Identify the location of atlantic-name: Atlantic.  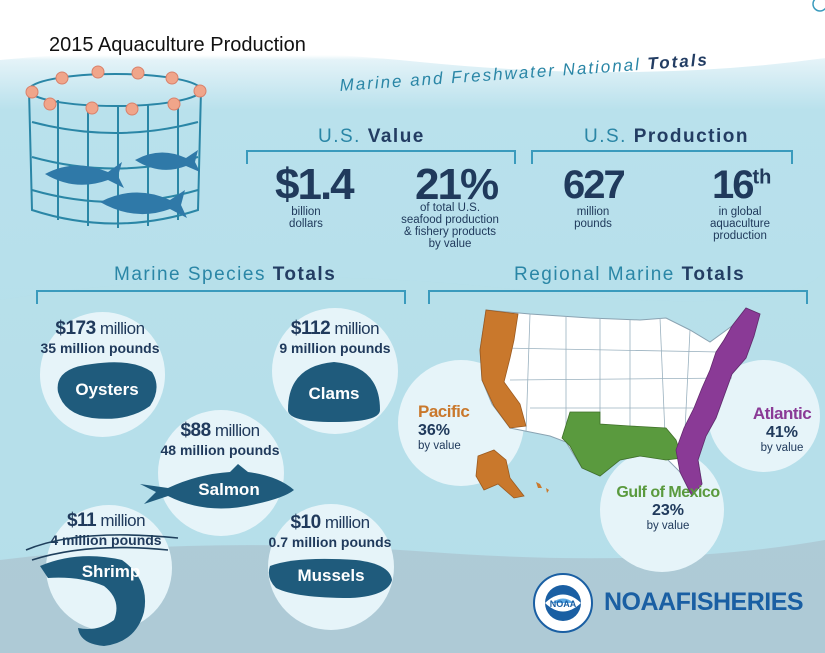
(782, 413).